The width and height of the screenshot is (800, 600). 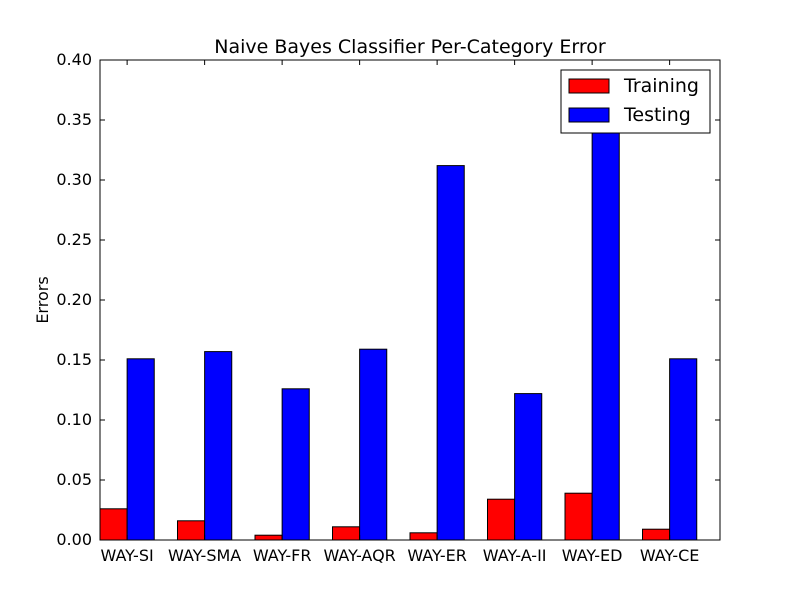 I want to click on bar-testing-way-ce, so click(x=683, y=449).